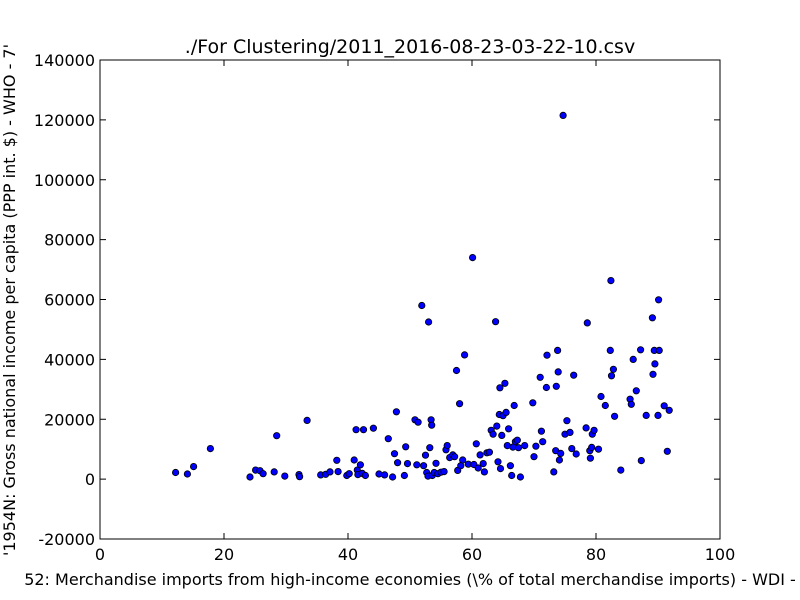 The width and height of the screenshot is (800, 600). Describe the element at coordinates (100, 554) in the screenshot. I see `x-tick-label: 0` at that location.